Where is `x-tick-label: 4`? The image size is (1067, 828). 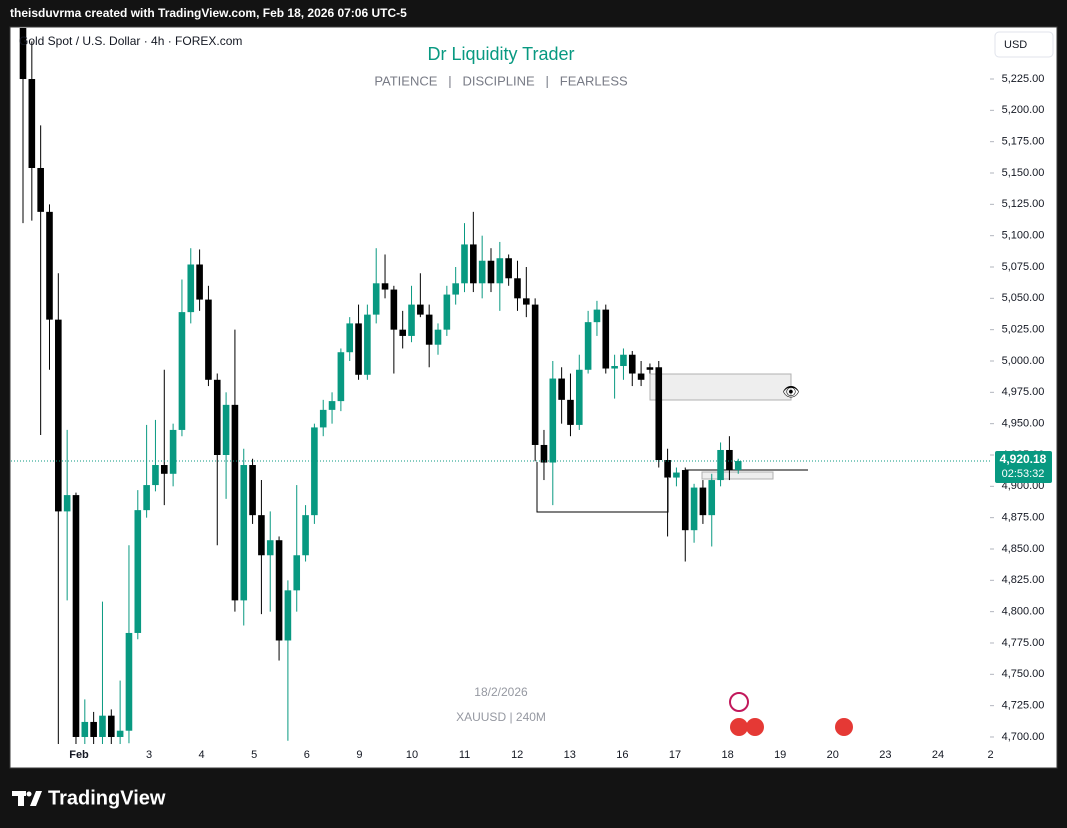
x-tick-label: 4 is located at coordinates (202, 755).